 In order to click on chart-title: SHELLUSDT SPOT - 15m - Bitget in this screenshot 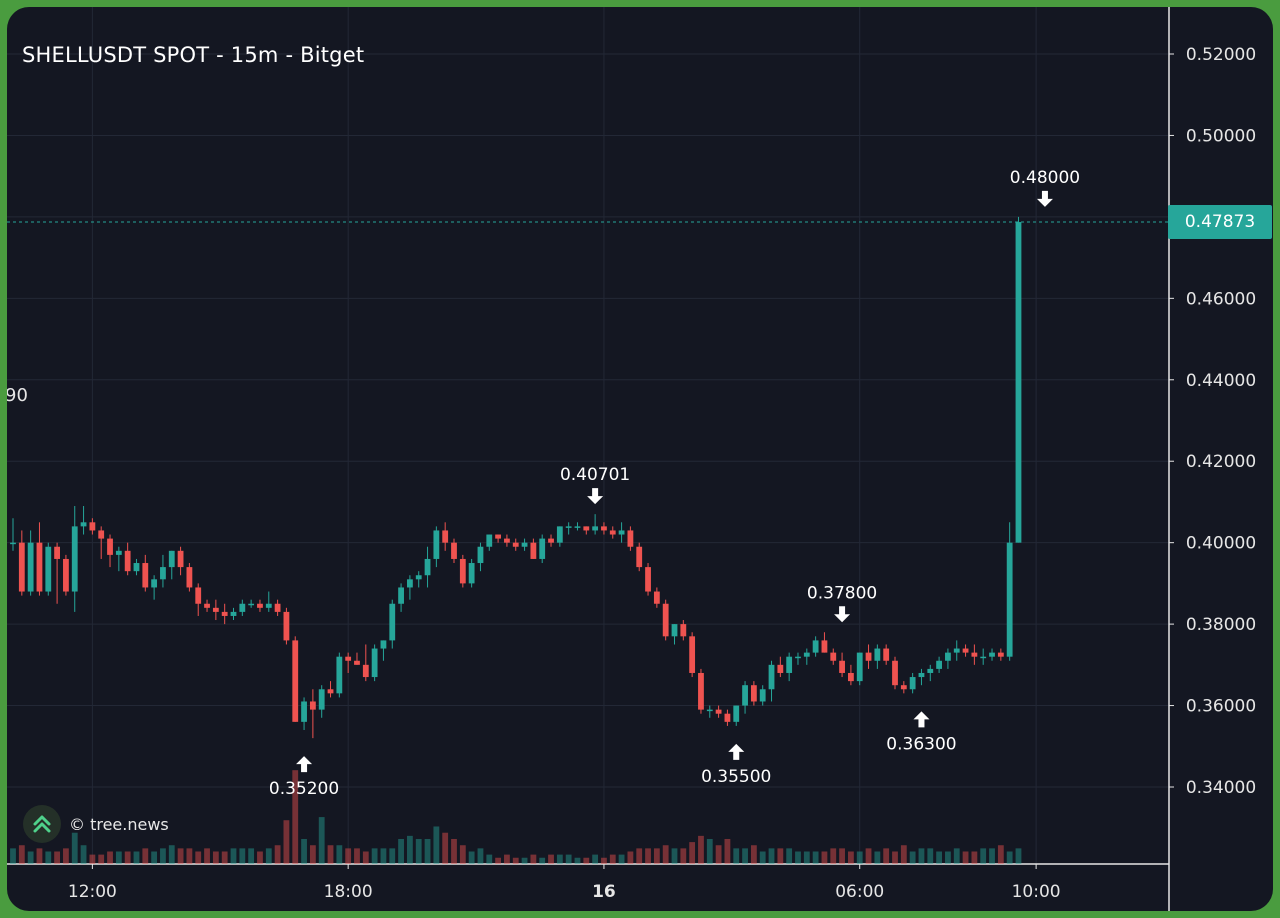, I will do `click(193, 55)`.